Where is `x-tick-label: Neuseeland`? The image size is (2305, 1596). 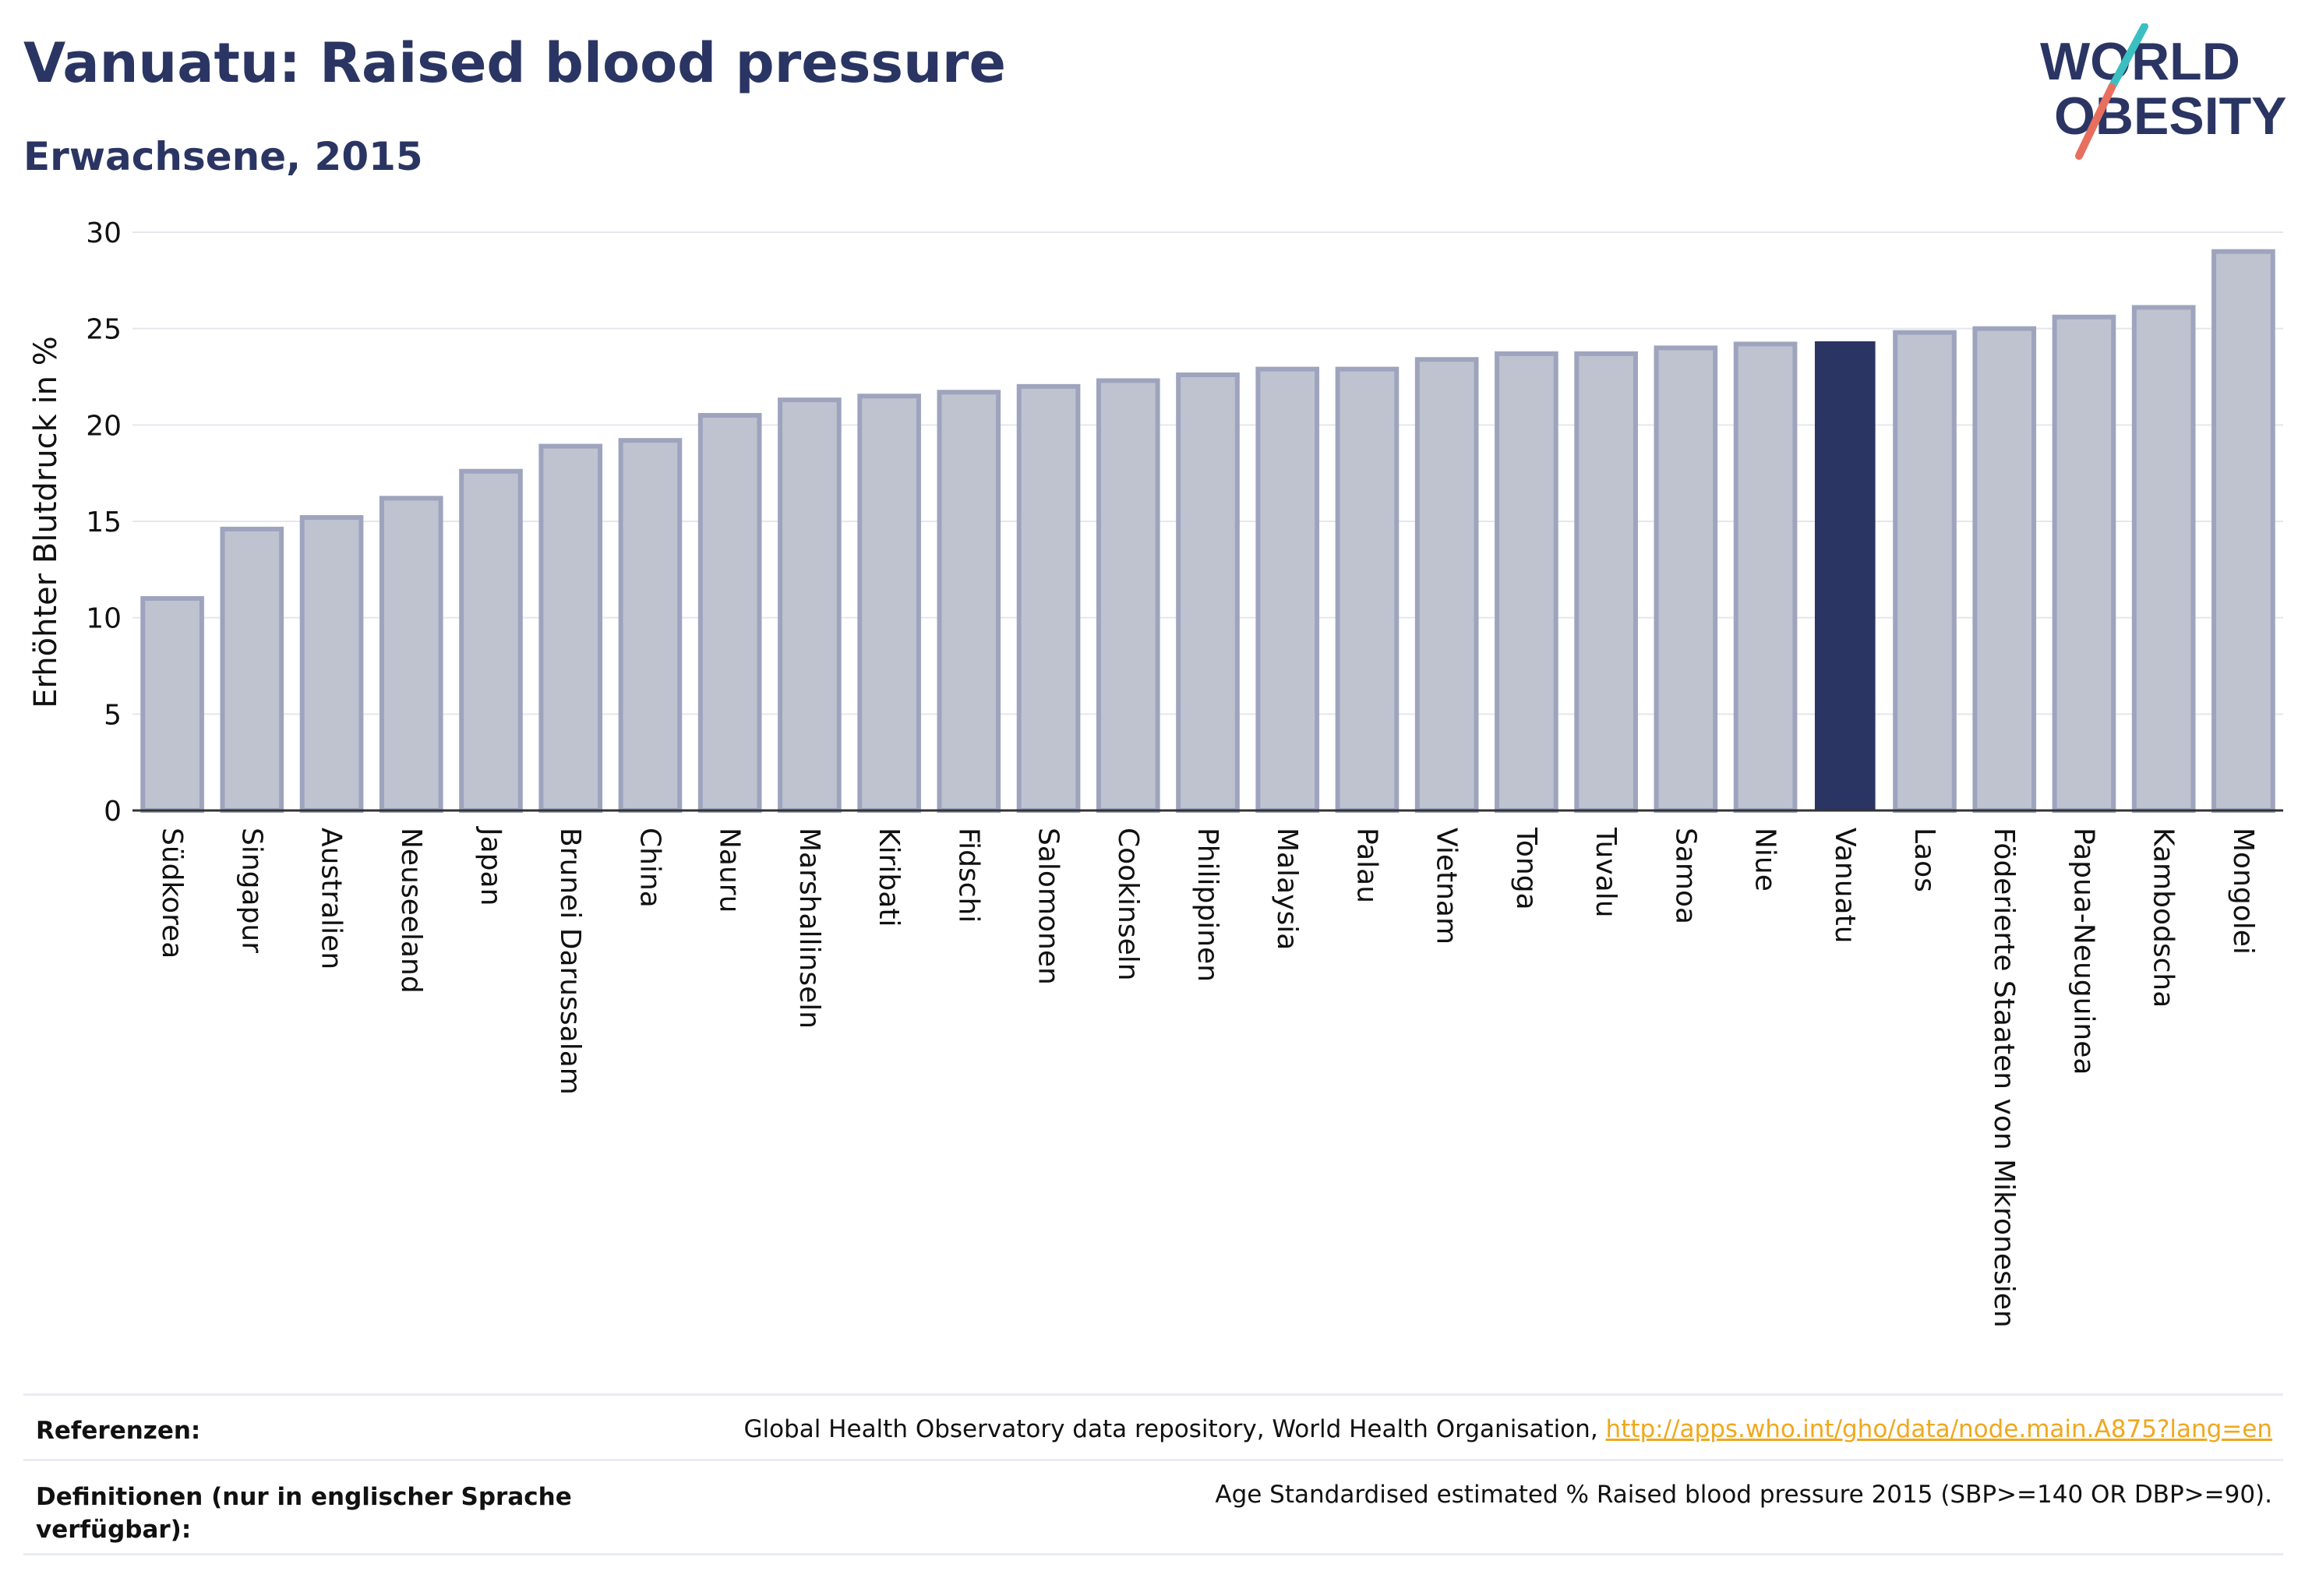
x-tick-label: Neuseeland is located at coordinates (411, 911).